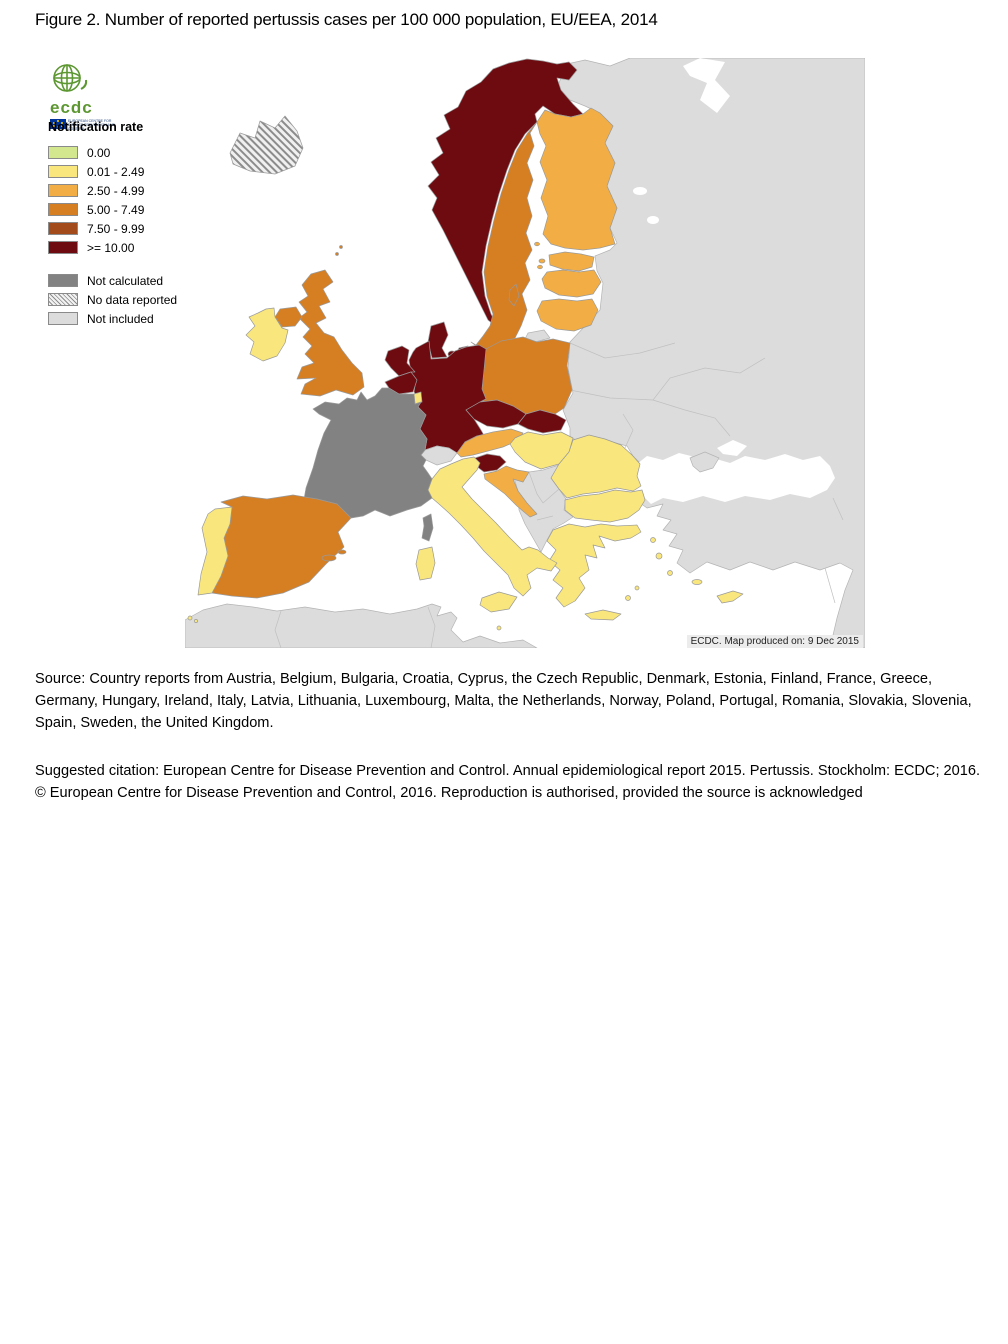 The width and height of the screenshot is (1008, 1344). I want to click on legend-label: >= 10.00, so click(111, 247).